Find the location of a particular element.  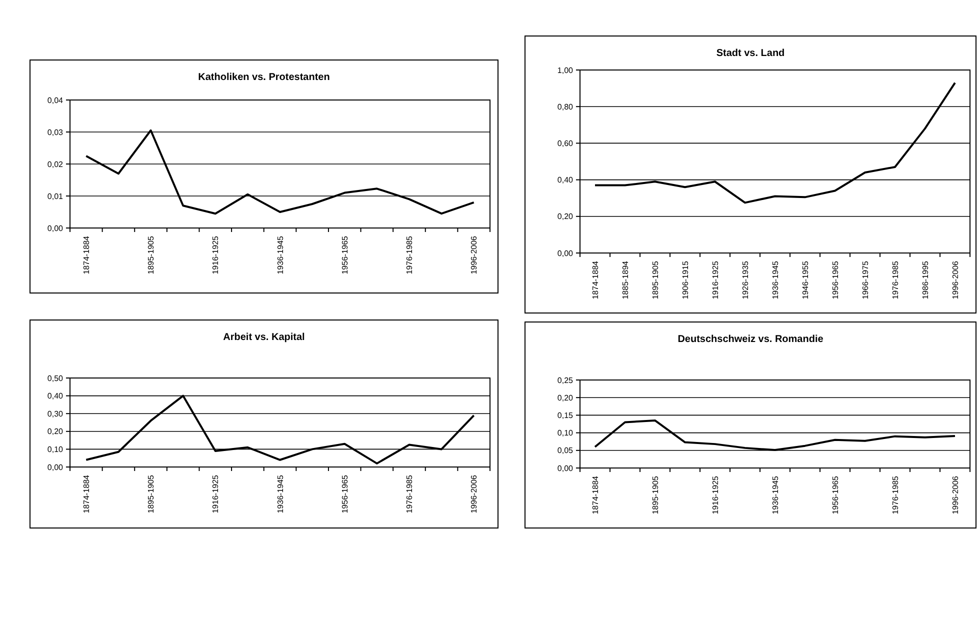

x-tick-label: 1885-1894 is located at coordinates (625, 280).